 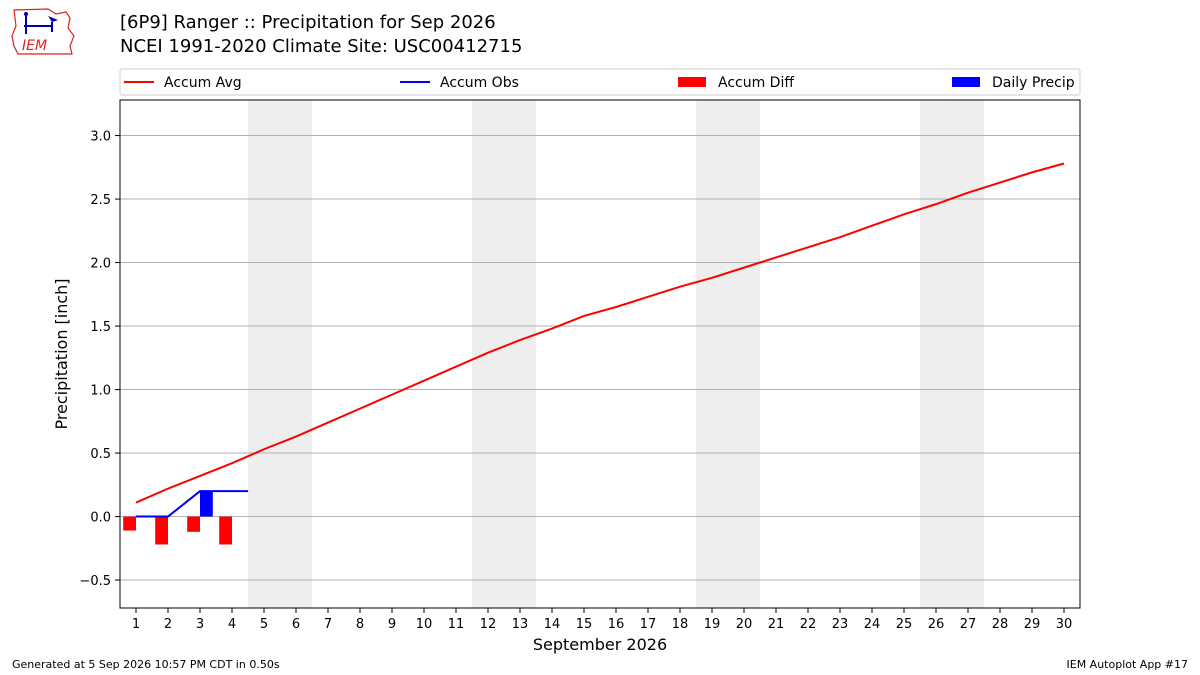 I want to click on x-tick-label: 7, so click(x=328, y=624).